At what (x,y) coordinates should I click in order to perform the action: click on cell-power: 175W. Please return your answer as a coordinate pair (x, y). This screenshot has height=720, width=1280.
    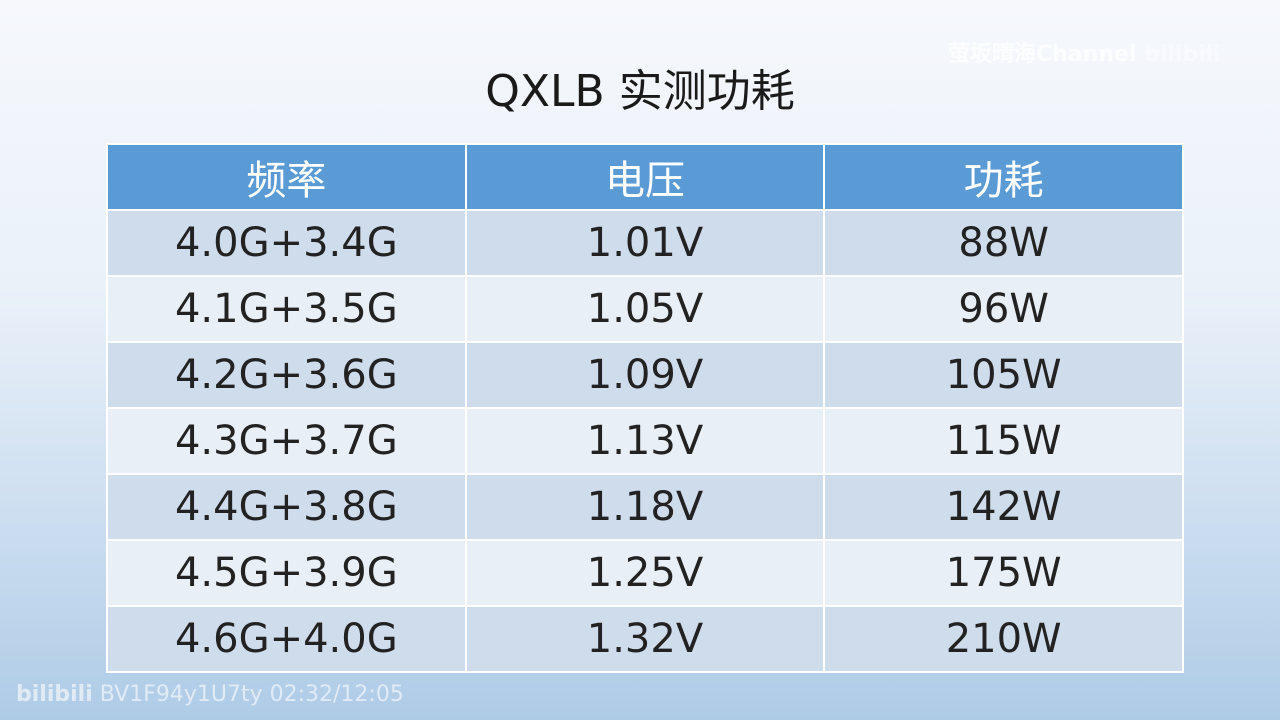
    Looking at the image, I should click on (1003, 573).